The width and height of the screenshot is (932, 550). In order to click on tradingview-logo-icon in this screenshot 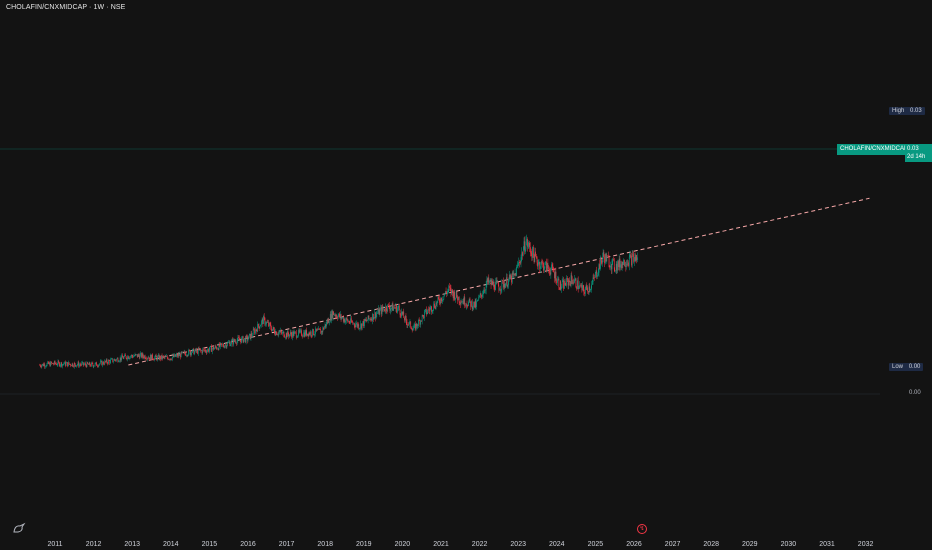, I will do `click(19, 528)`.